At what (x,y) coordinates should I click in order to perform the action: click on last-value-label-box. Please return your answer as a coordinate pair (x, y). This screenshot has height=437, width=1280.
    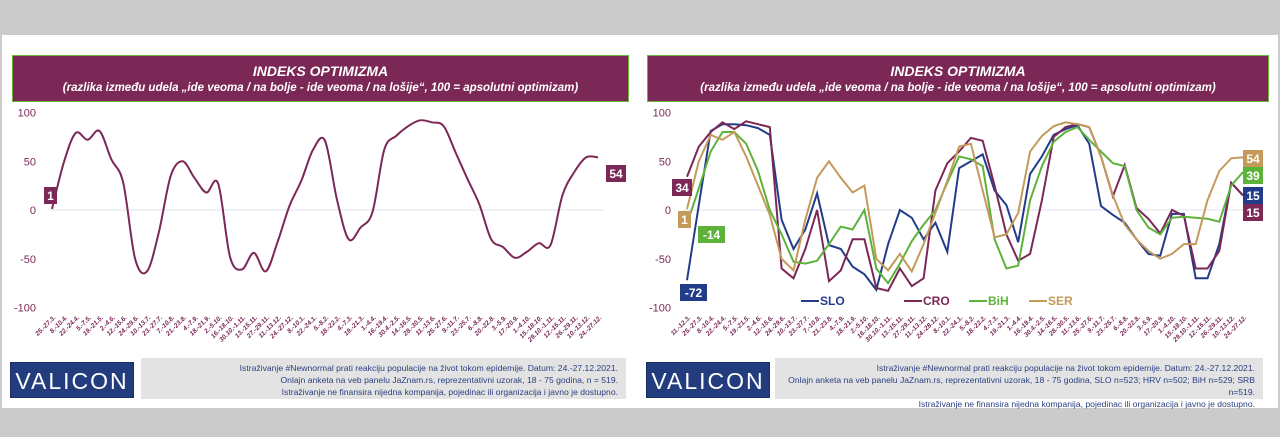
    Looking at the image, I should click on (616, 173).